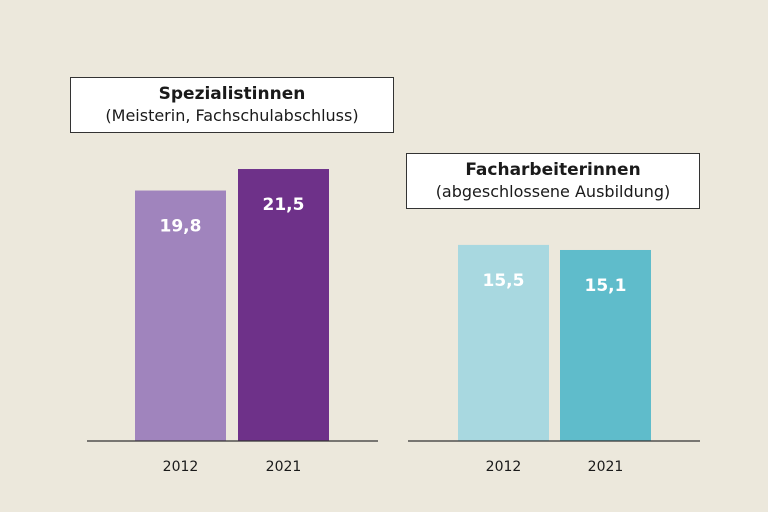  Describe the element at coordinates (284, 205) in the screenshot. I see `bar-value-label: 21,5` at that location.